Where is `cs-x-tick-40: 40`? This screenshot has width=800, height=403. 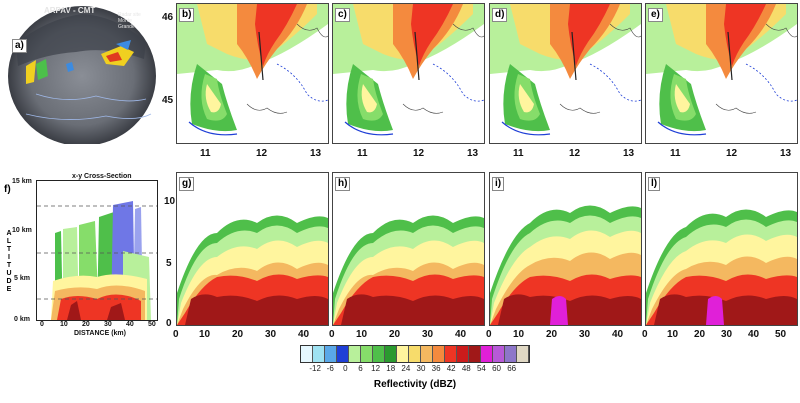
cs-x-tick-40: 40 is located at coordinates (130, 324).